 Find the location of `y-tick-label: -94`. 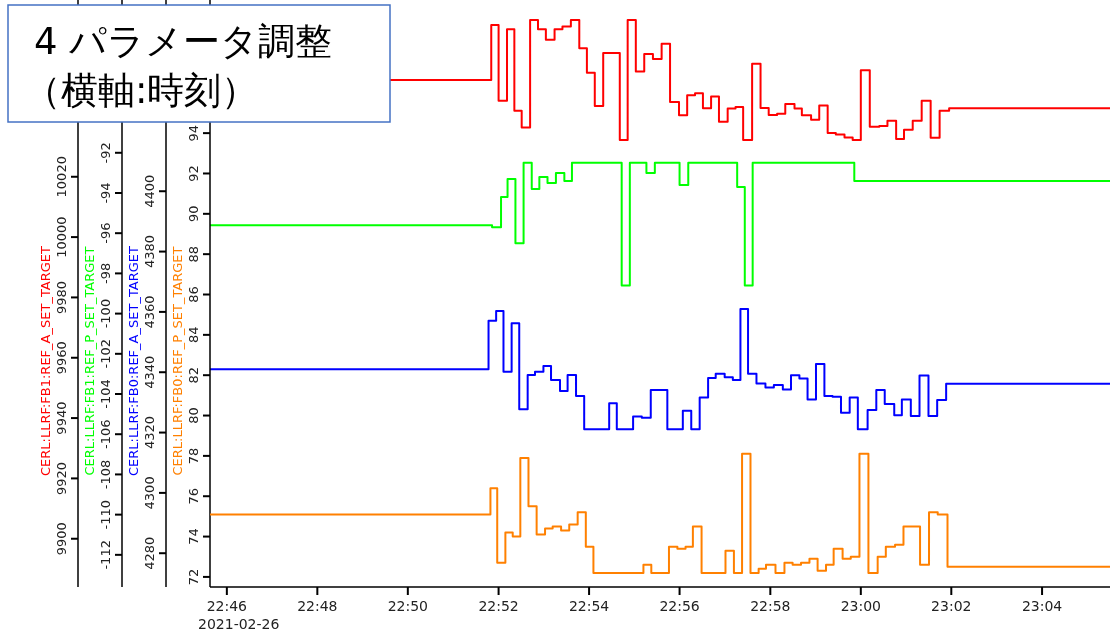

y-tick-label: -94 is located at coordinates (105, 193).